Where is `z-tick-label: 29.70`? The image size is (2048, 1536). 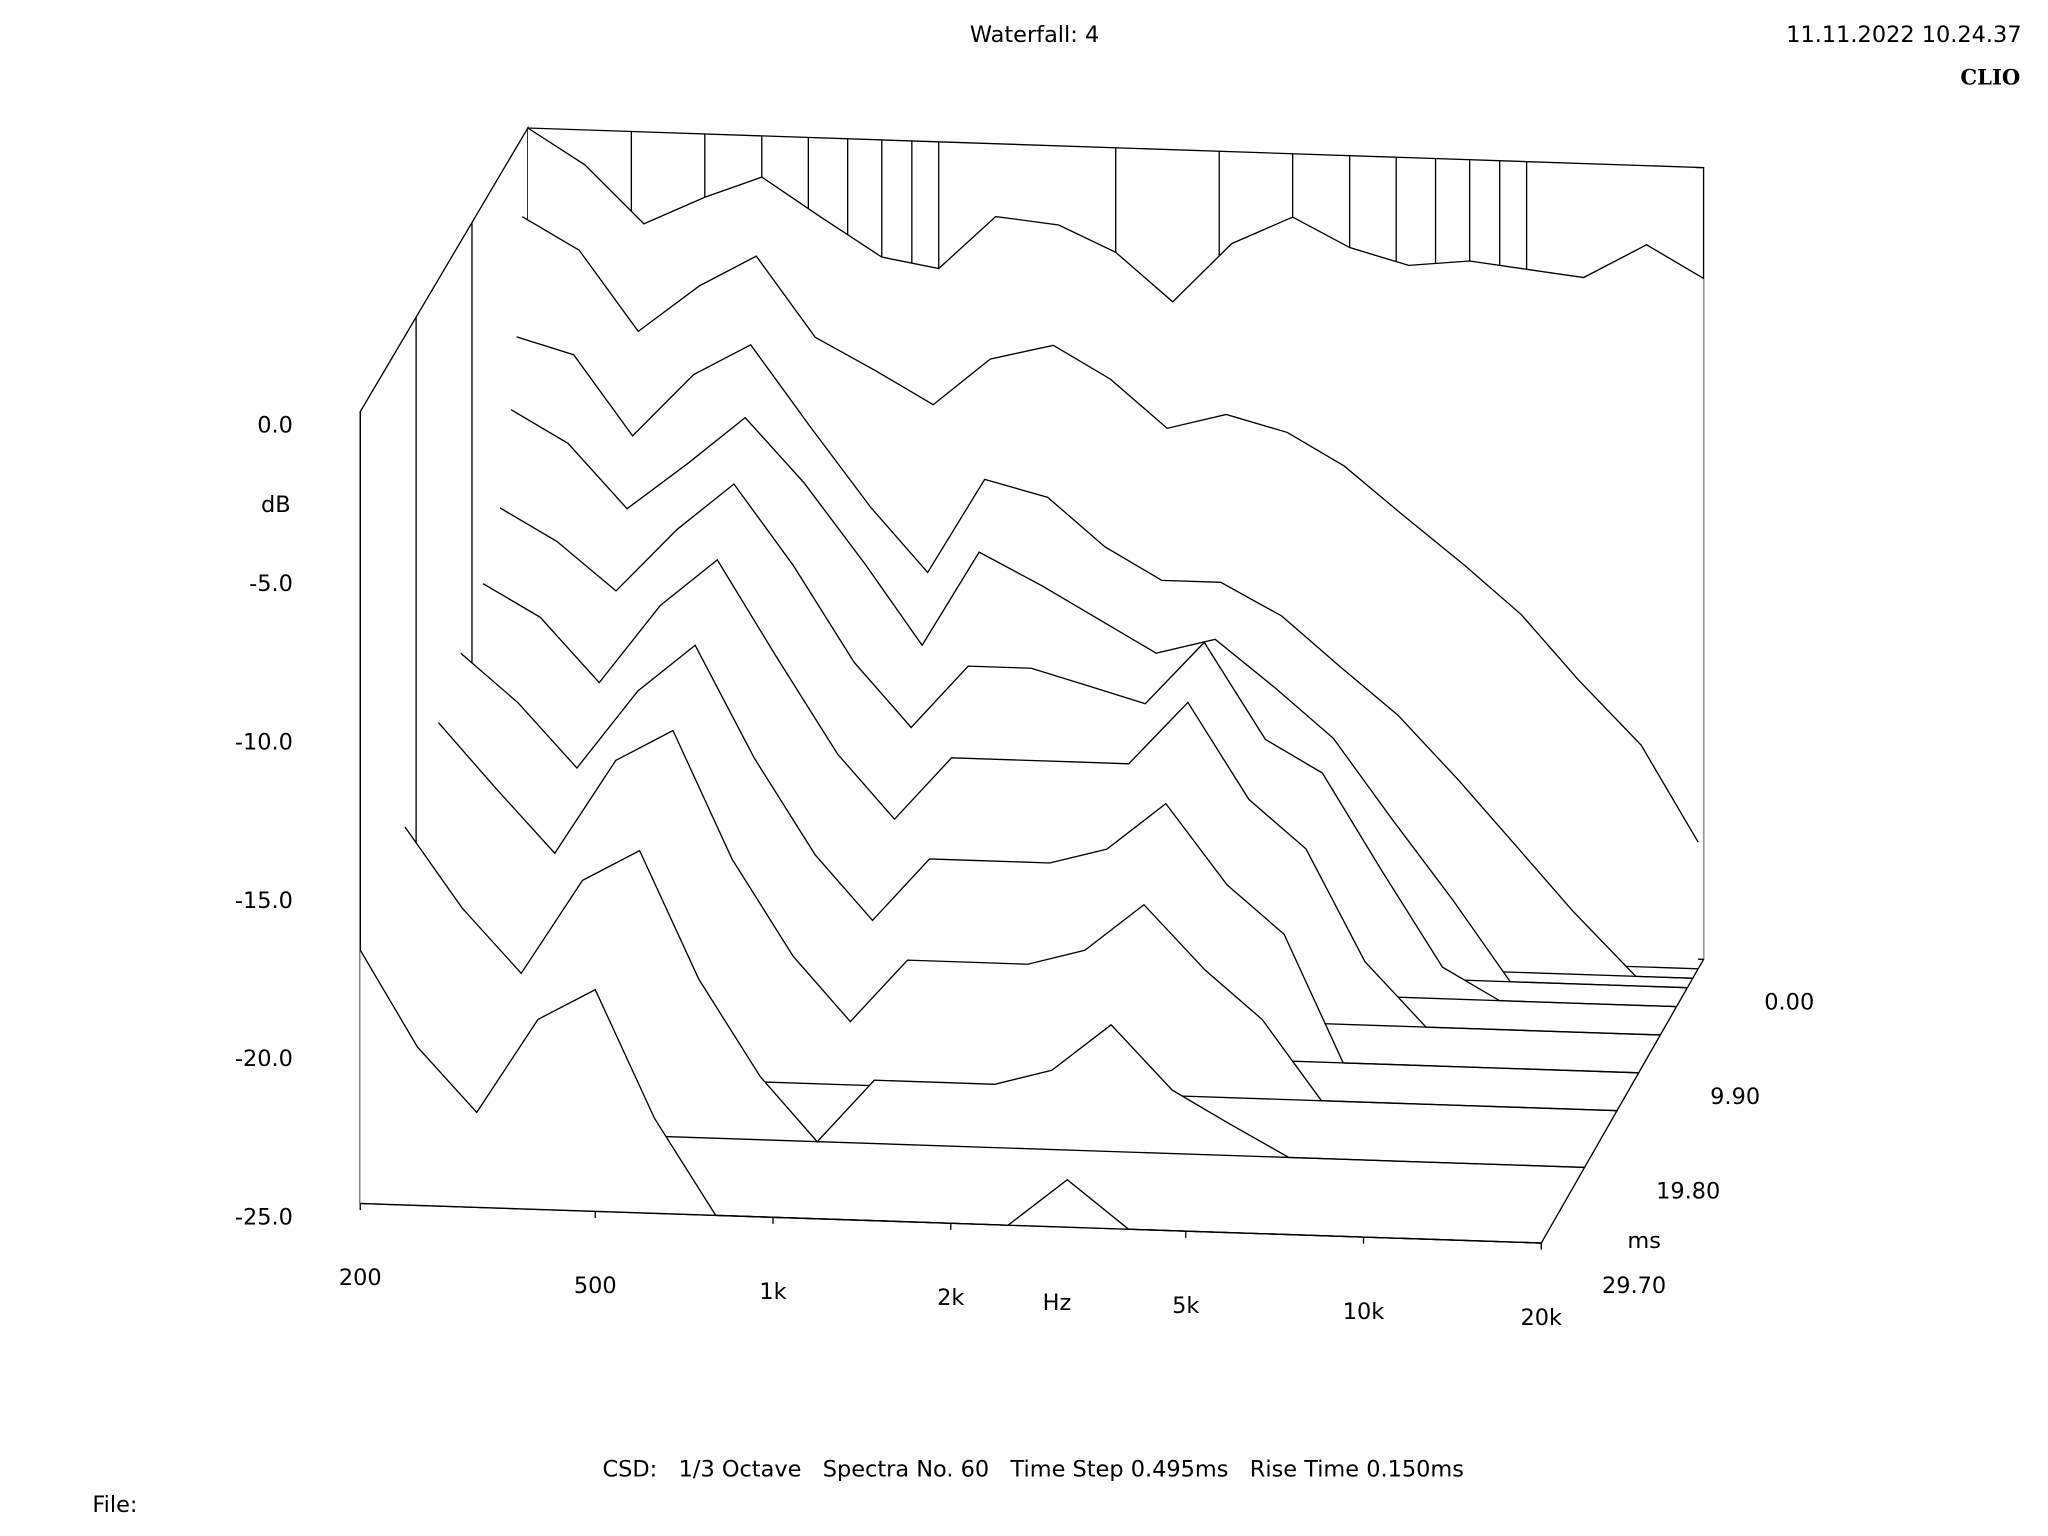 z-tick-label: 29.70 is located at coordinates (1634, 1286).